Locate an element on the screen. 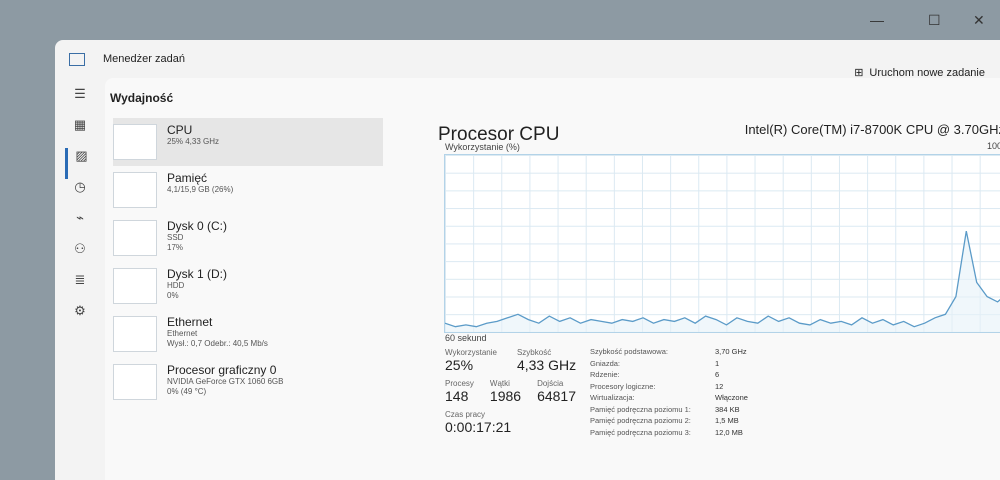 This screenshot has height=480, width=1000. new-task-label: Uruchom nowe zadanie is located at coordinates (927, 72).